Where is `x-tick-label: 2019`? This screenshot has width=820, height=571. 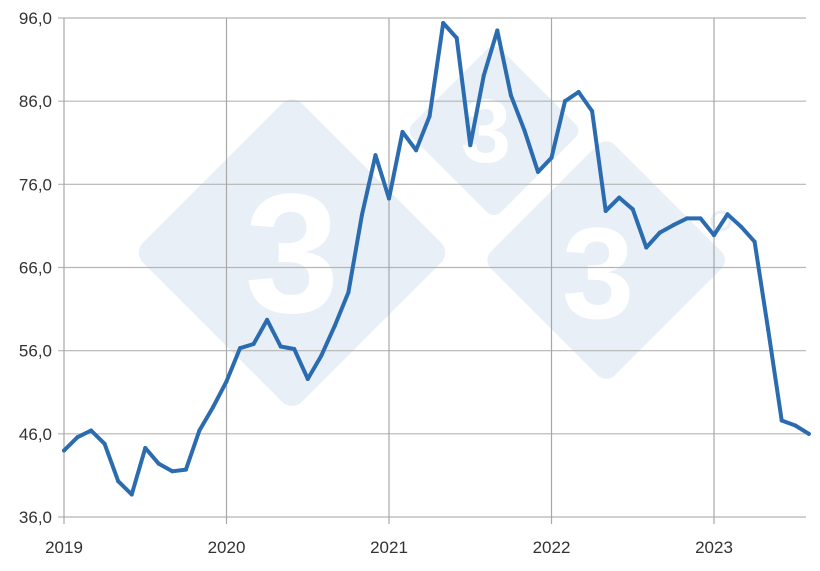 x-tick-label: 2019 is located at coordinates (64, 547).